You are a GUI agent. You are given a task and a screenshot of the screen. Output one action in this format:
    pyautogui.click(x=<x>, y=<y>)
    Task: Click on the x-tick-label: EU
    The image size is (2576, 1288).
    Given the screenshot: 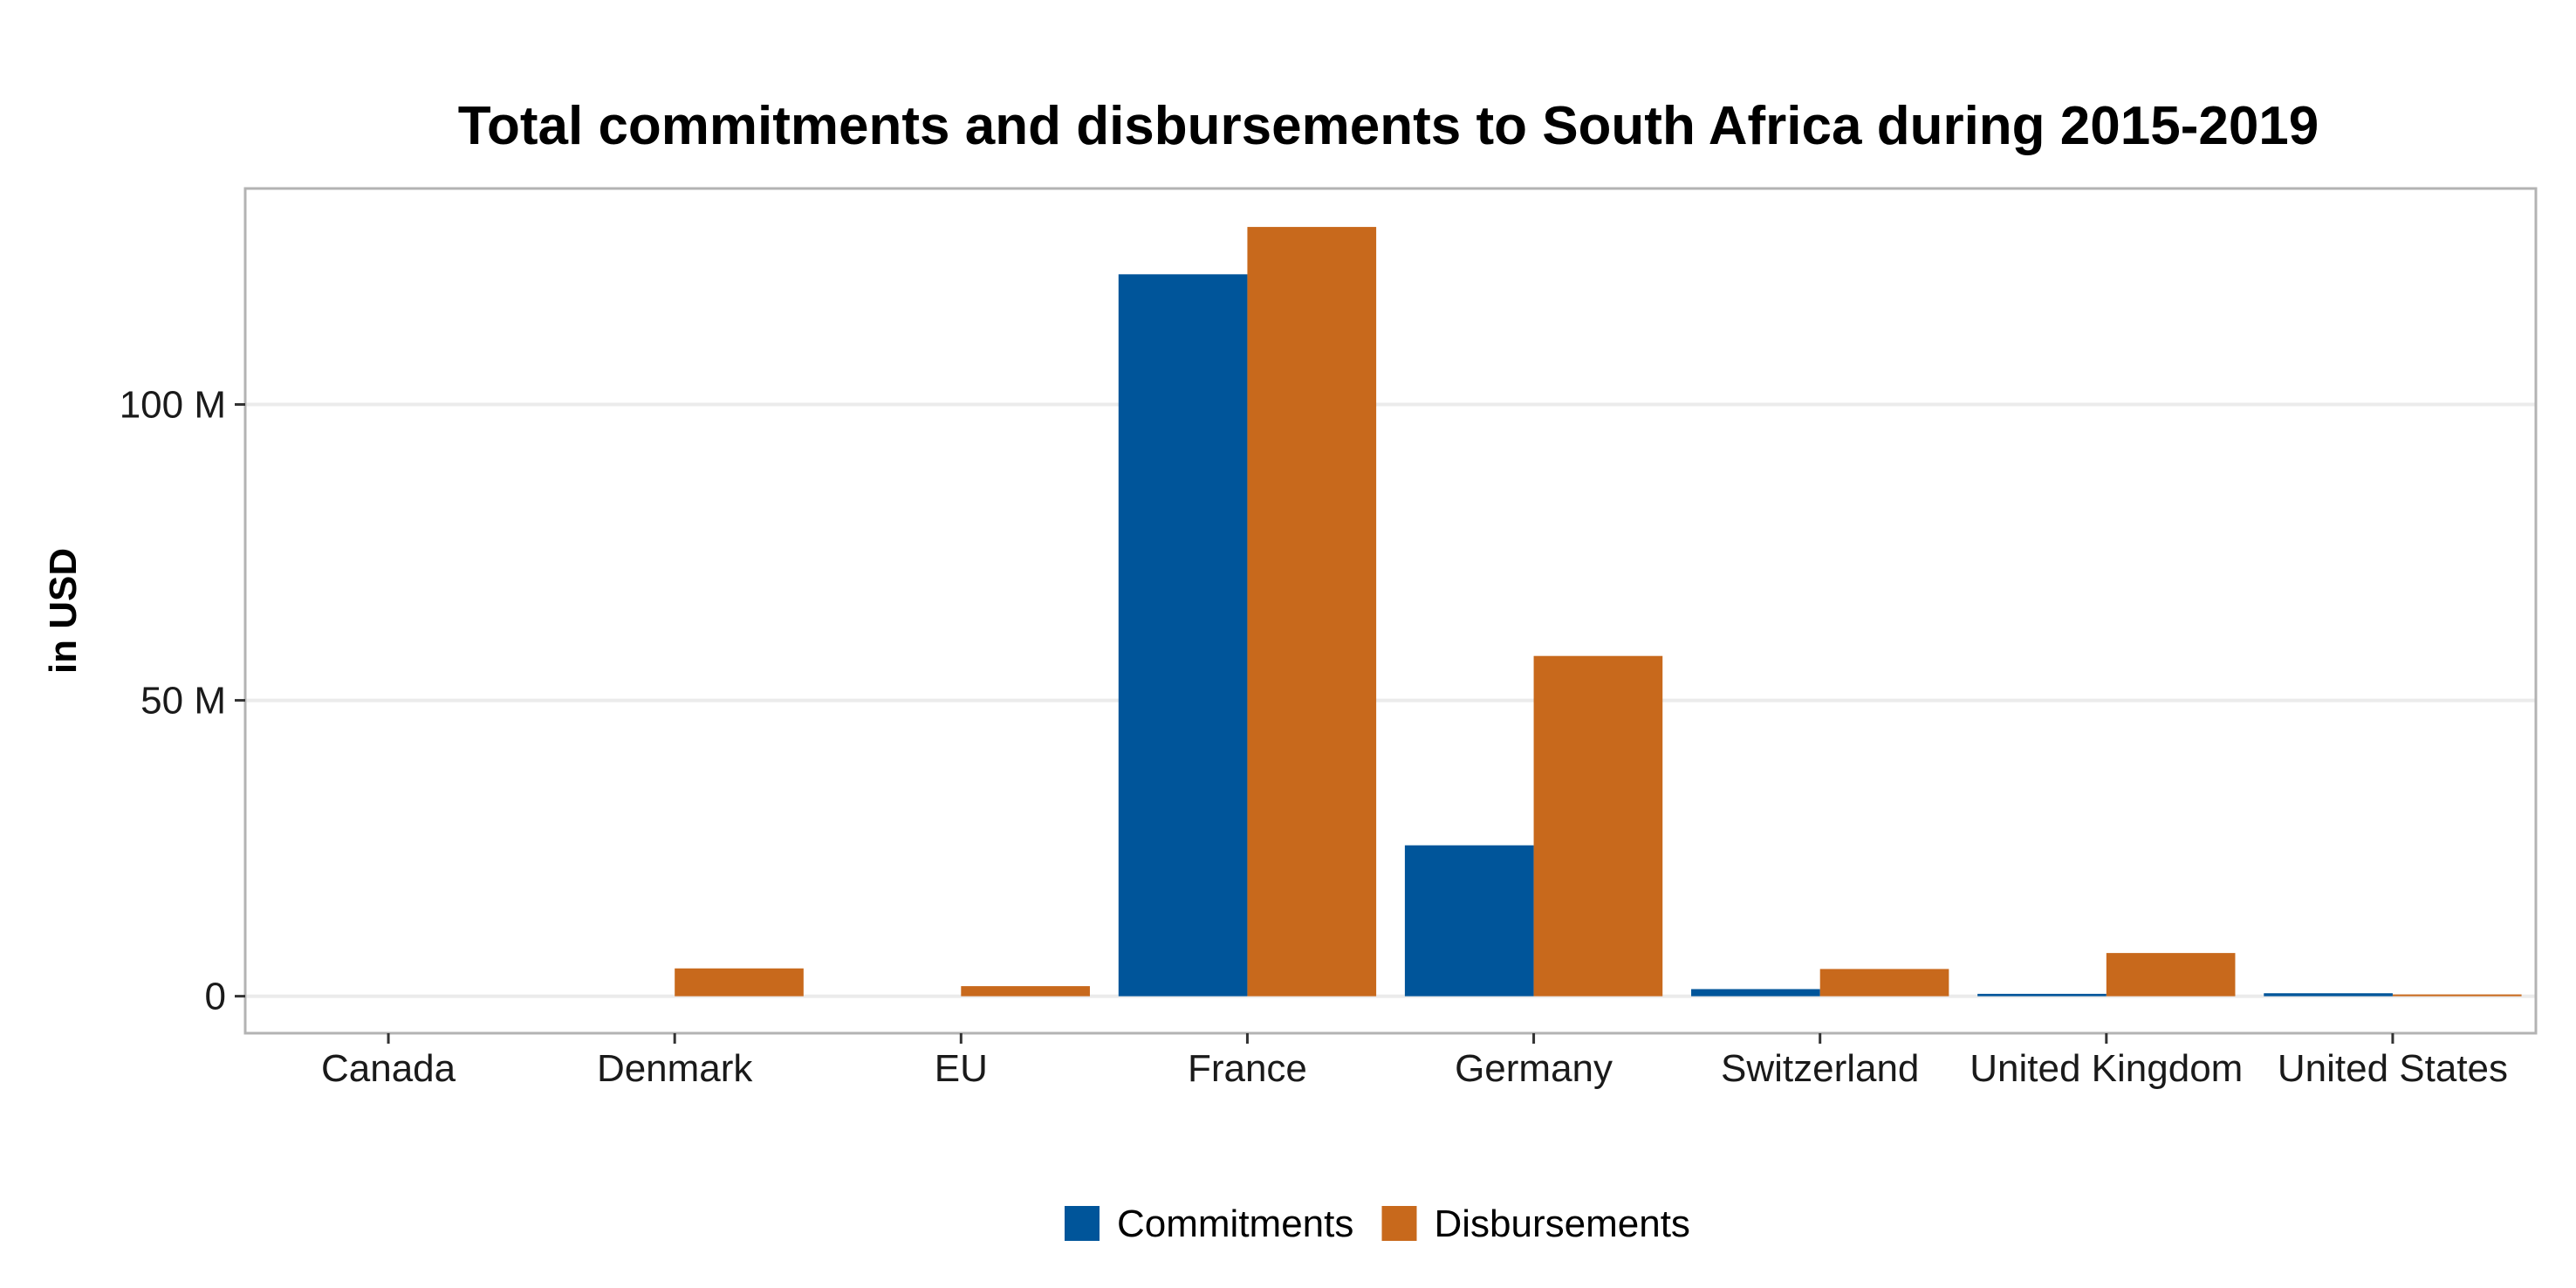 What is the action you would take?
    pyautogui.click(x=961, y=1069)
    